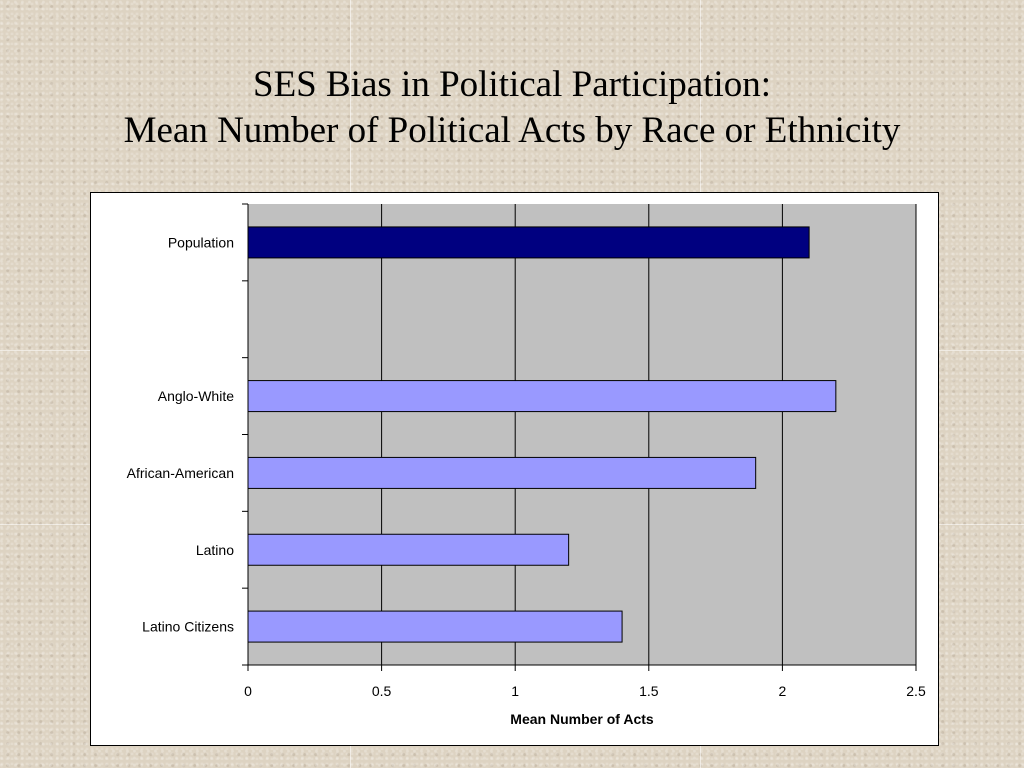  Describe the element at coordinates (582, 719) in the screenshot. I see `x-axis-title: Mean Number of Acts` at that location.